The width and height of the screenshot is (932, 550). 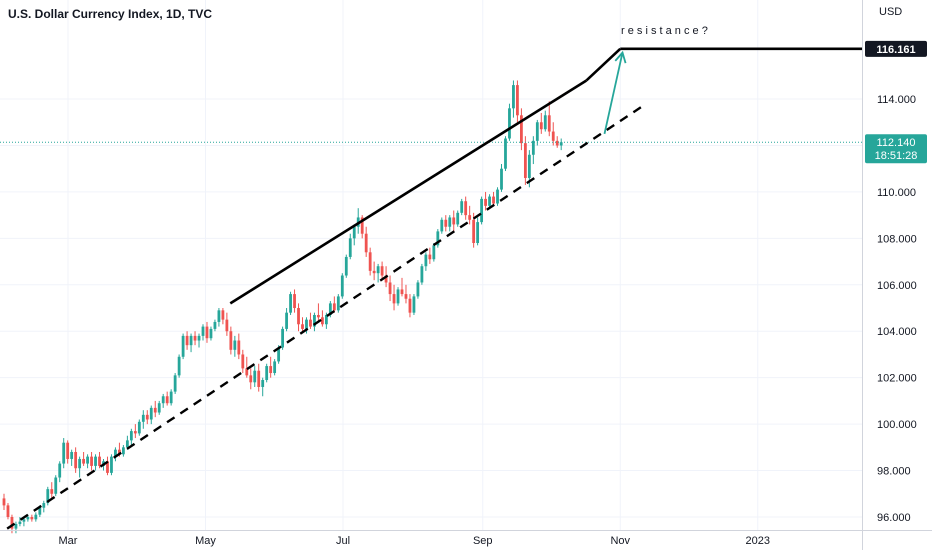 What do you see at coordinates (603, 64) in the screenshot?
I see `resistance-extension` at bounding box center [603, 64].